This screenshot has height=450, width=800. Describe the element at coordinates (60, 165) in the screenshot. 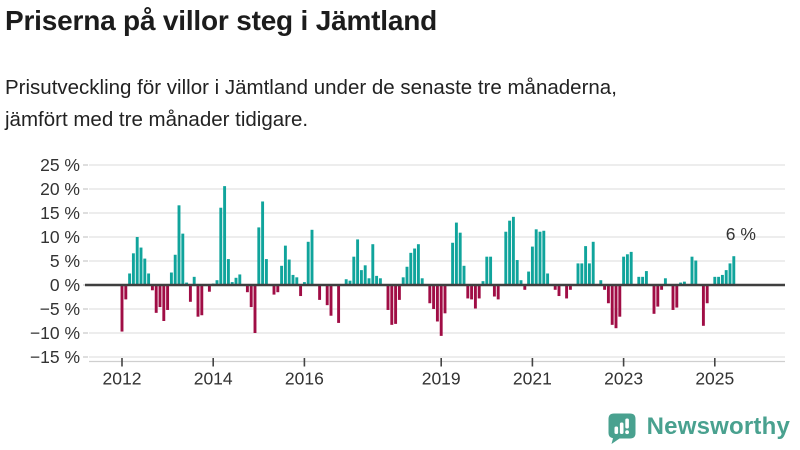

I see `svg-text: 25 %` at that location.